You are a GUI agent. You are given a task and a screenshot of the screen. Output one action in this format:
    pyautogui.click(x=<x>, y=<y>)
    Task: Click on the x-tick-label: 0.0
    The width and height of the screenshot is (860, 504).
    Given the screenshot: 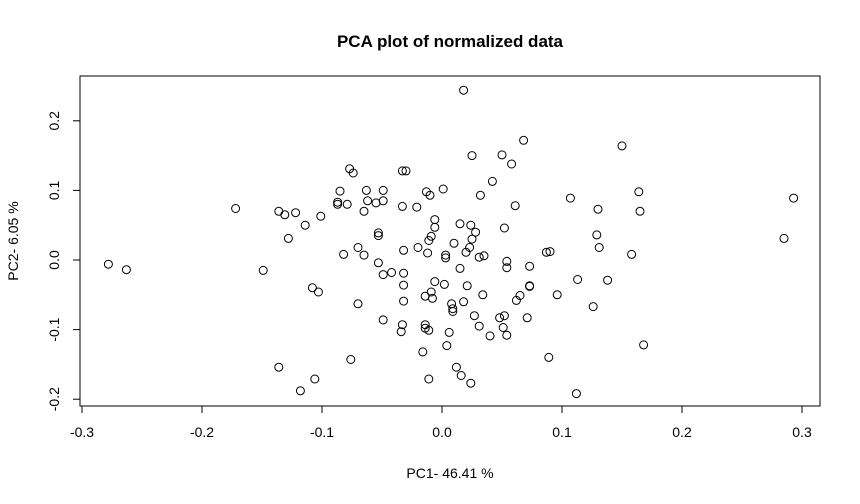 What is the action you would take?
    pyautogui.click(x=442, y=432)
    